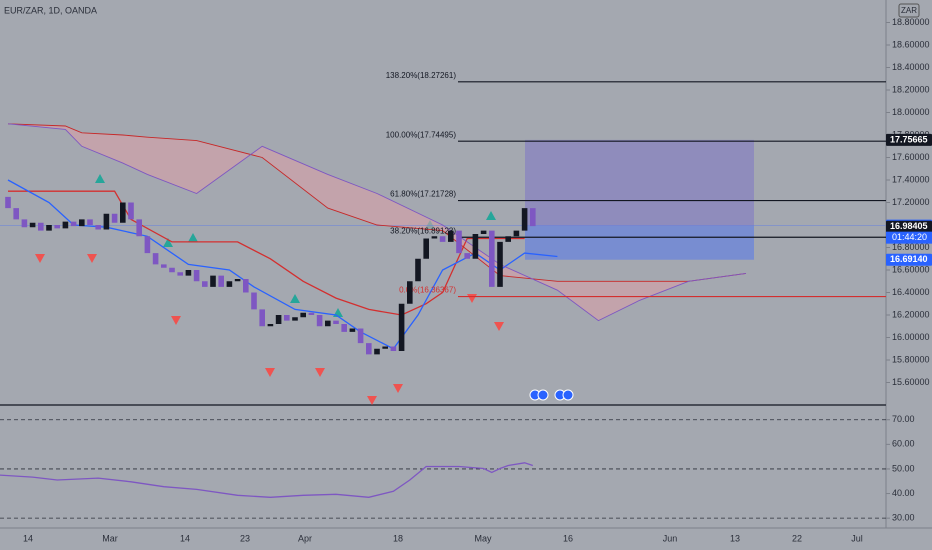 The height and width of the screenshot is (550, 932). I want to click on y-tick-label: 50.00, so click(903, 468).